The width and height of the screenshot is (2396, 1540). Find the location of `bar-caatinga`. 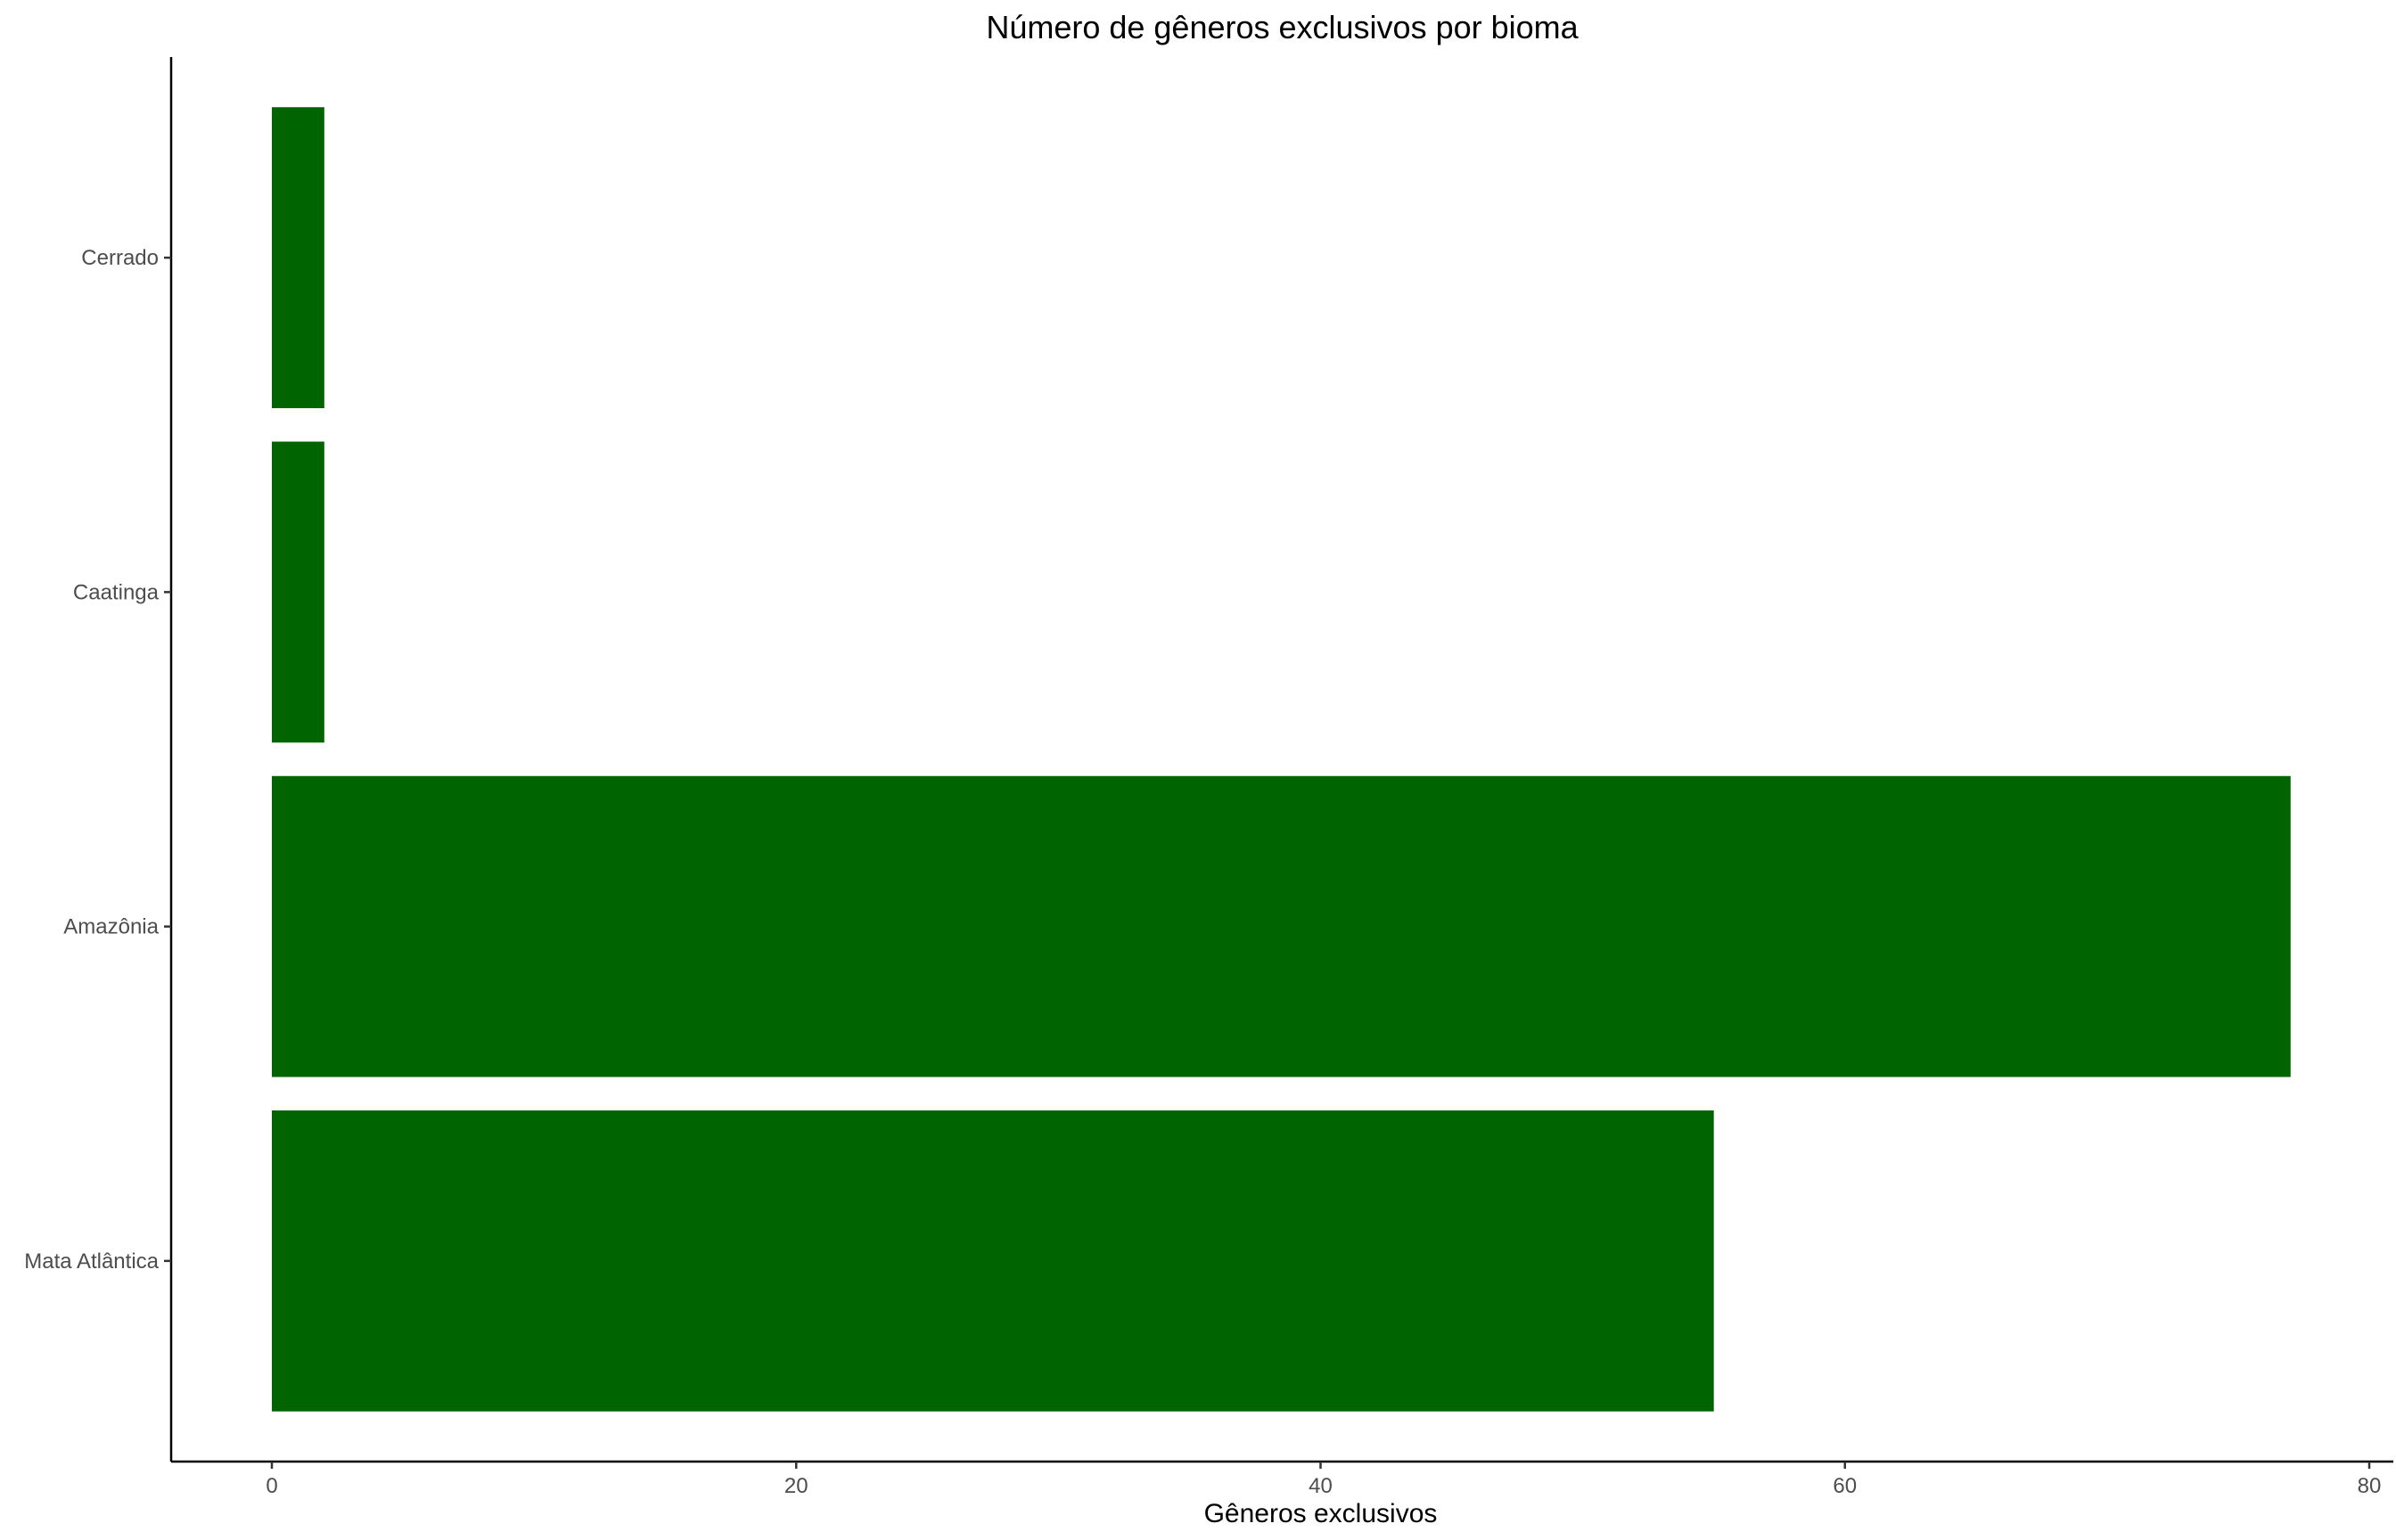

bar-caatinga is located at coordinates (298, 592).